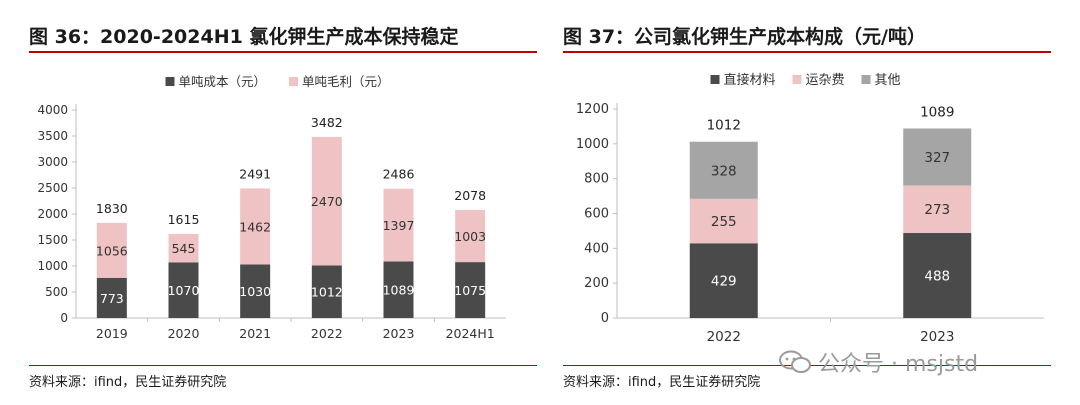 The height and width of the screenshot is (405, 1080). What do you see at coordinates (807, 52) in the screenshot?
I see `right-title-rule` at bounding box center [807, 52].